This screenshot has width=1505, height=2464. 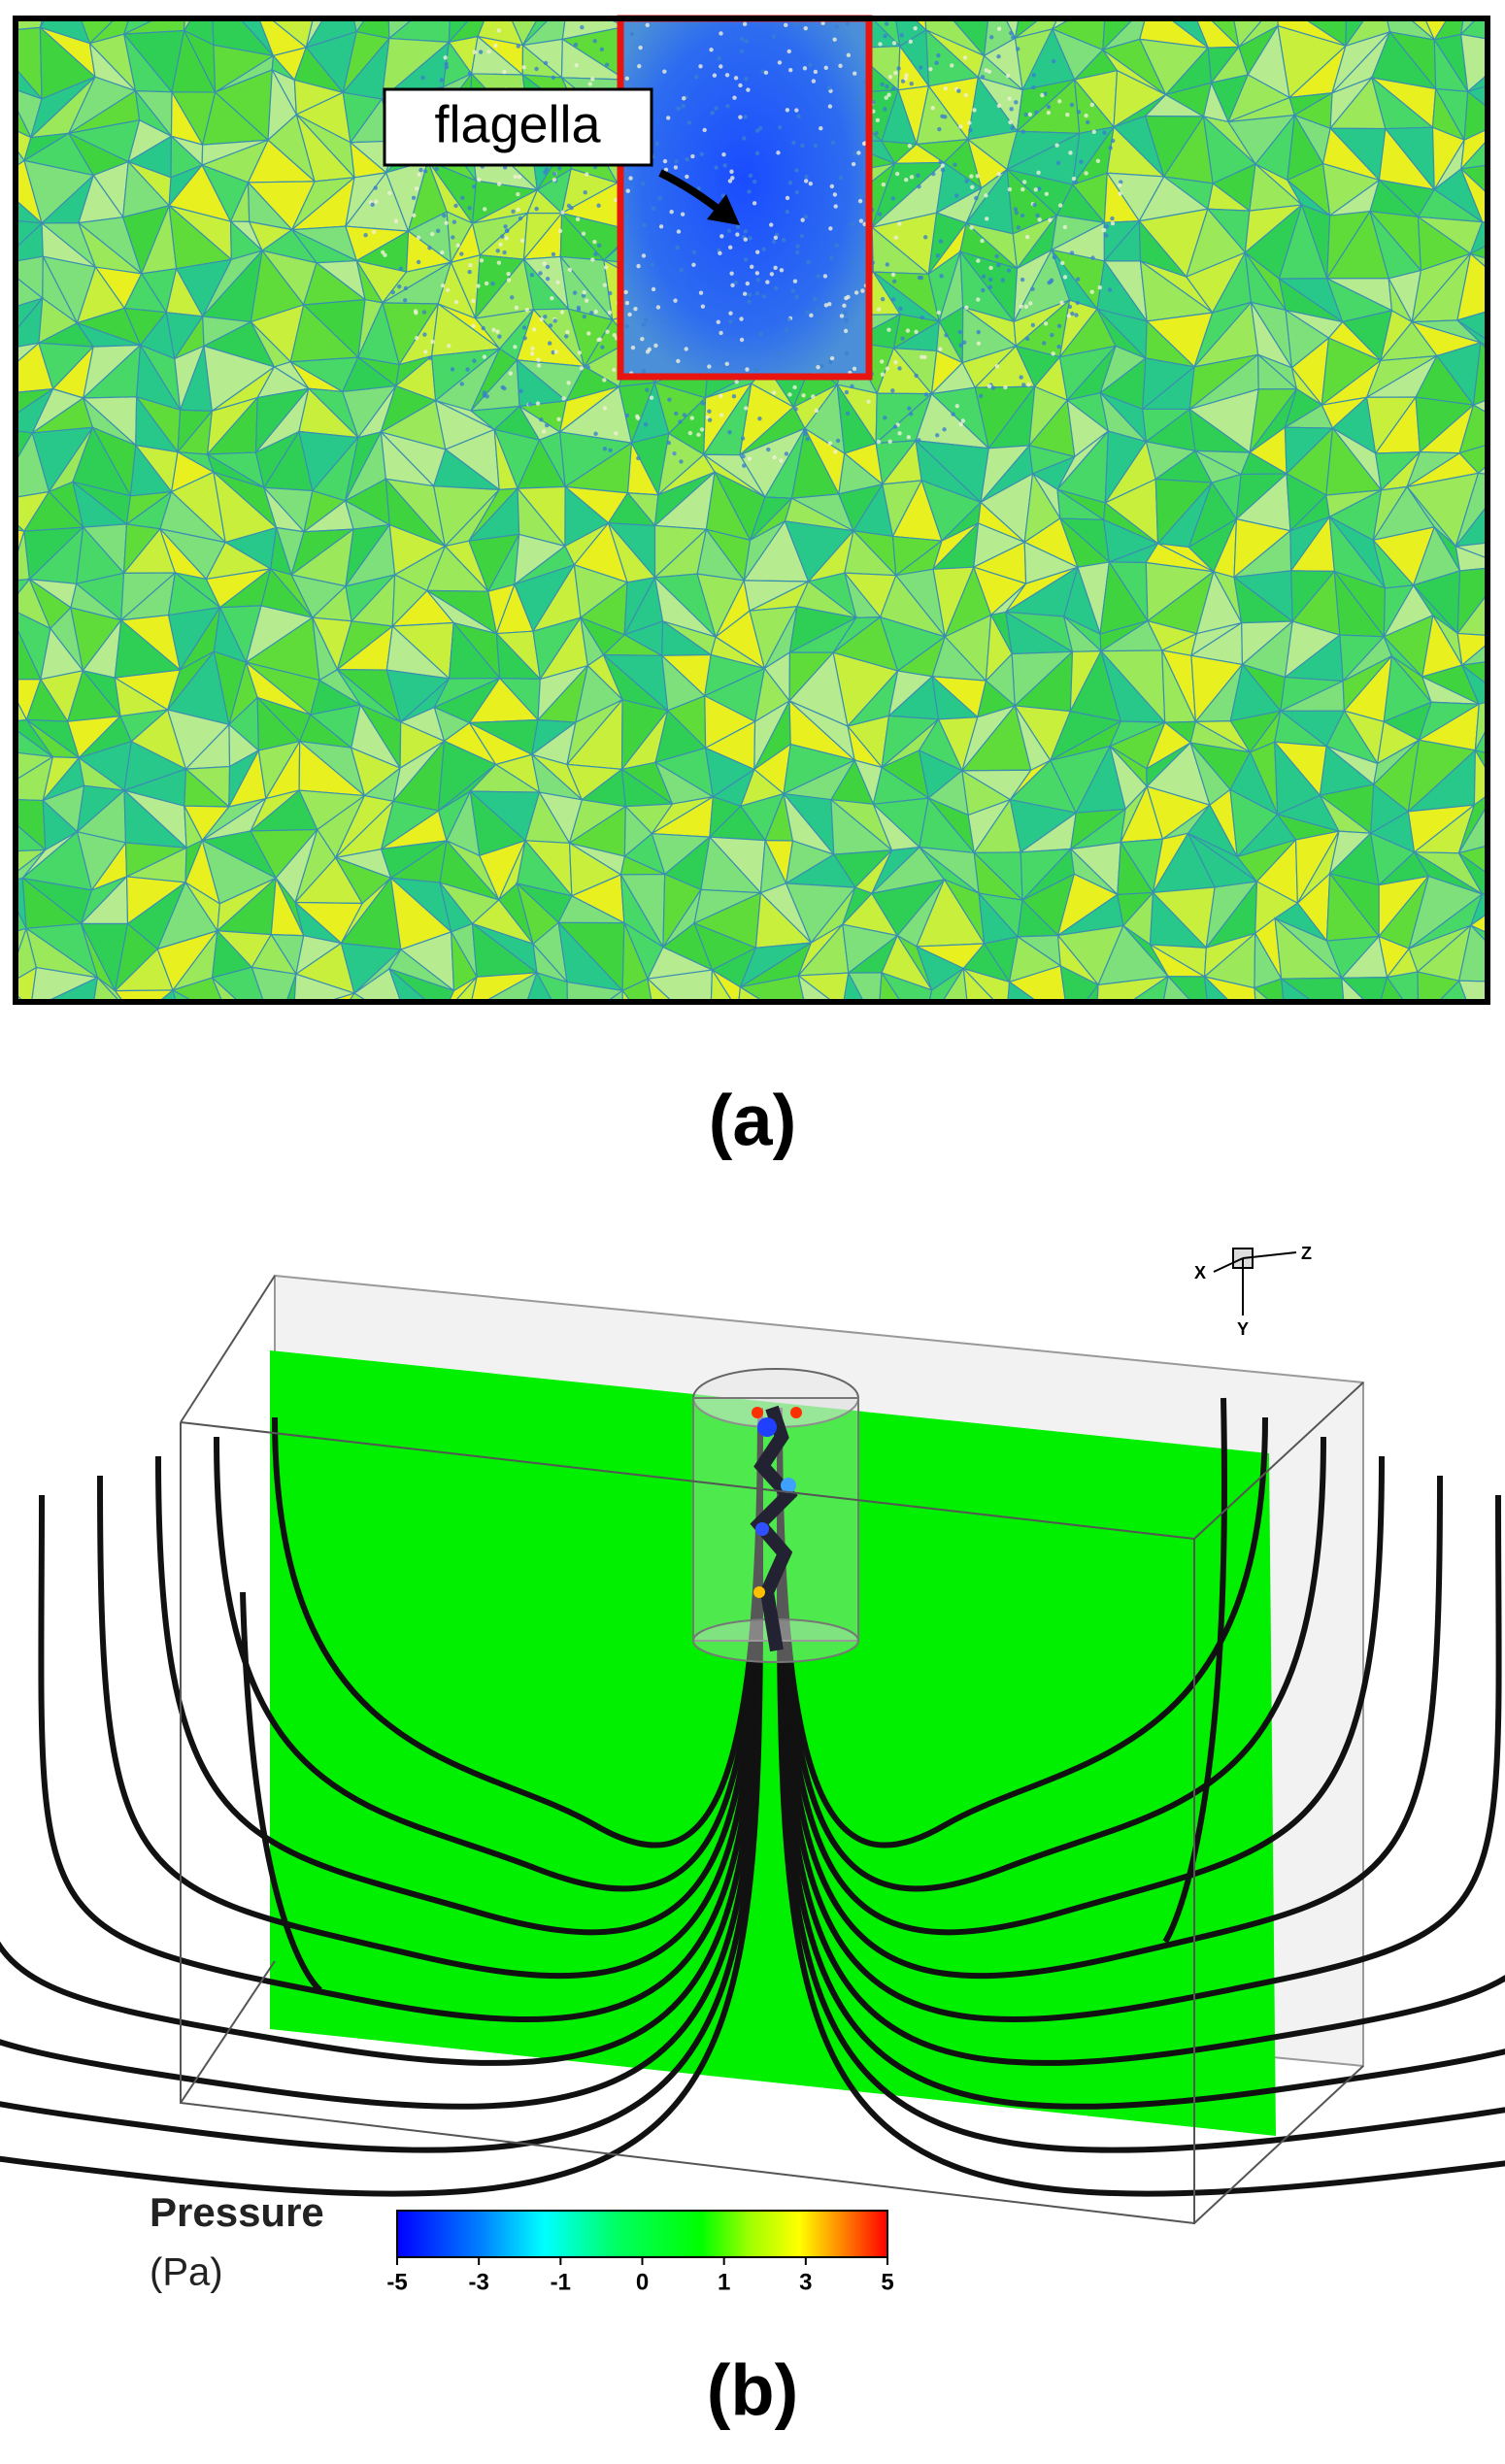 What do you see at coordinates (396, 2282) in the screenshot?
I see `colorbar-tick-label: -5` at bounding box center [396, 2282].